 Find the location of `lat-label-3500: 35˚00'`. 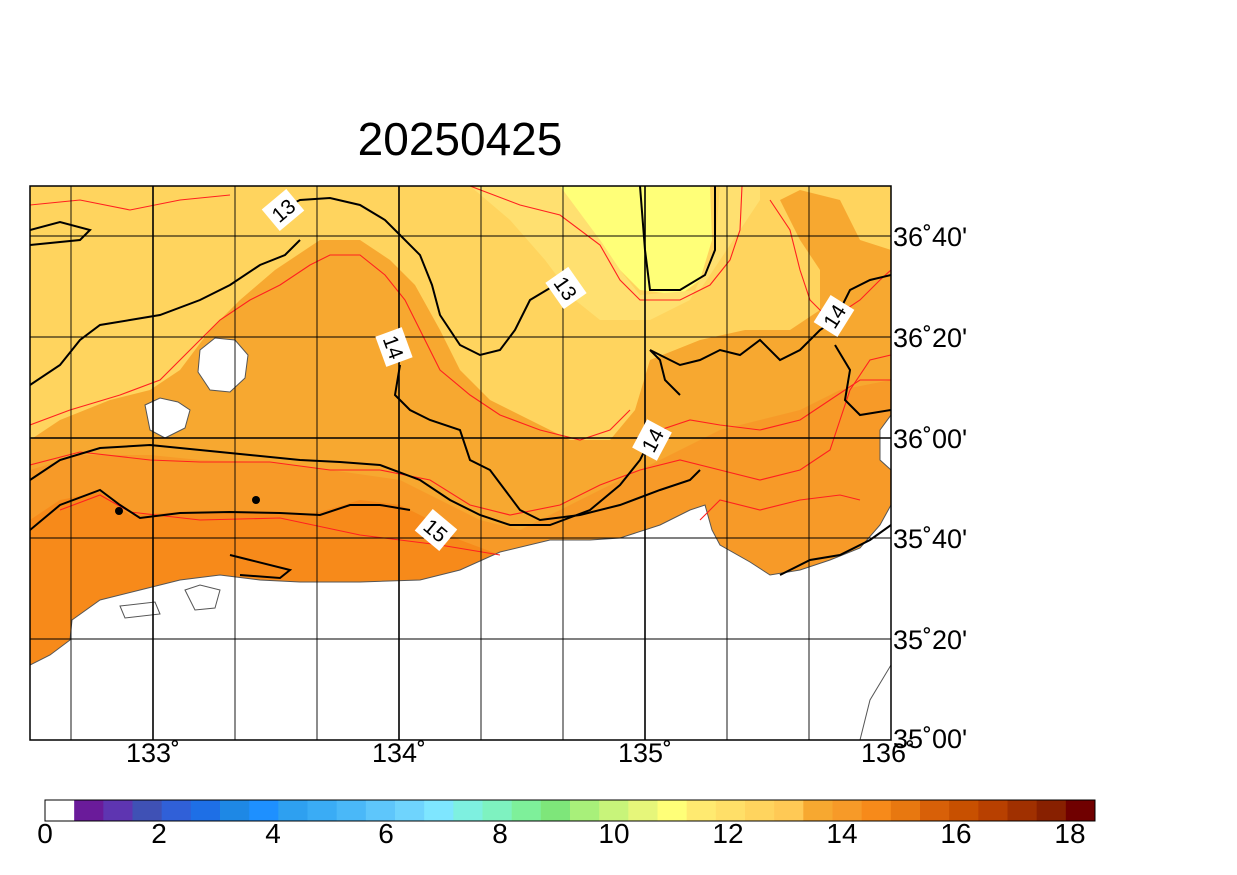

lat-label-3500: 35˚00' is located at coordinates (930, 739).